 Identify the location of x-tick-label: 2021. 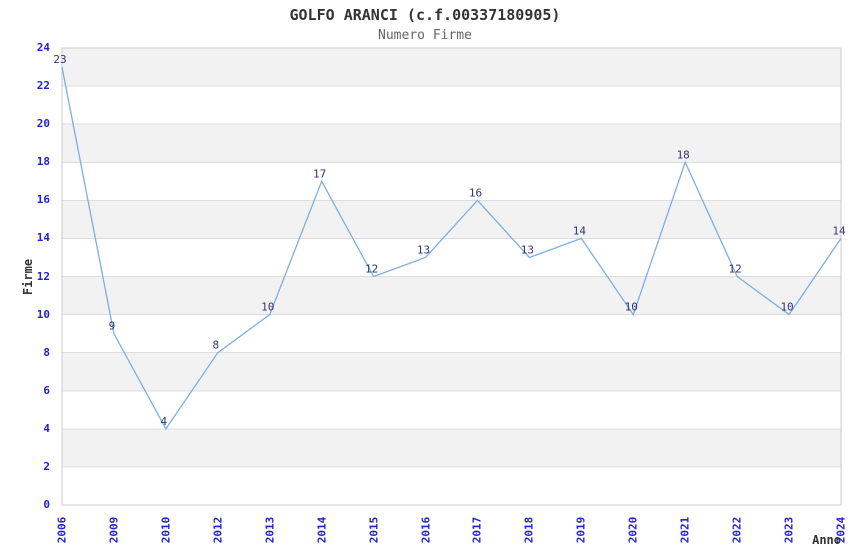
(685, 530).